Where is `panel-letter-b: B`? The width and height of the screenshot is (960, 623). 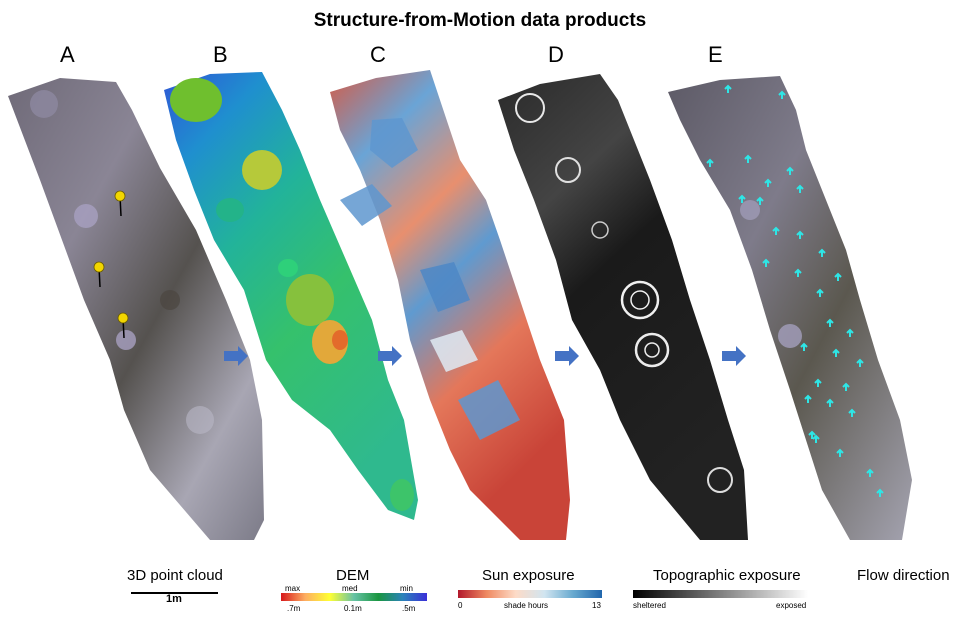
panel-letter-b: B is located at coordinates (220, 54).